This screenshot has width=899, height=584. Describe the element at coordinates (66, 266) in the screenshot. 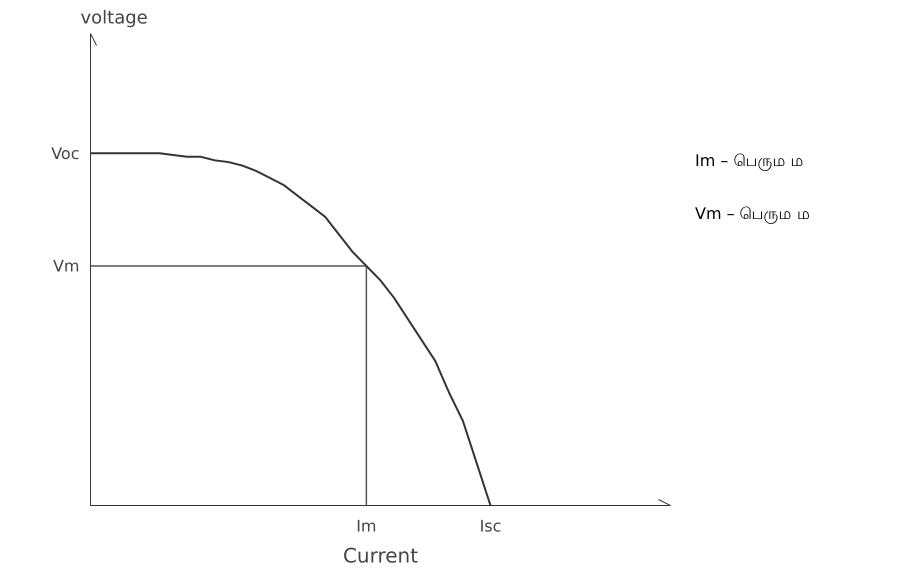

I see `annotation: Vm` at that location.